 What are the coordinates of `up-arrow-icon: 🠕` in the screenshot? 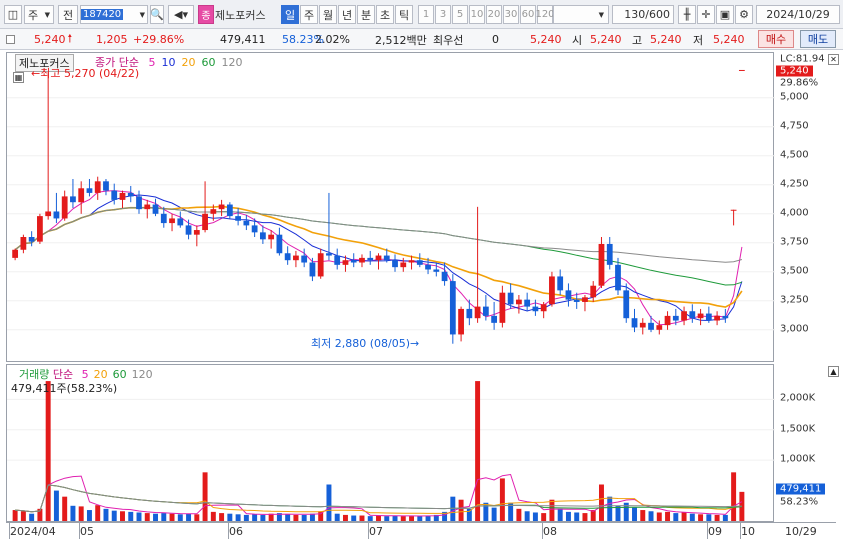 It's located at (70, 38).